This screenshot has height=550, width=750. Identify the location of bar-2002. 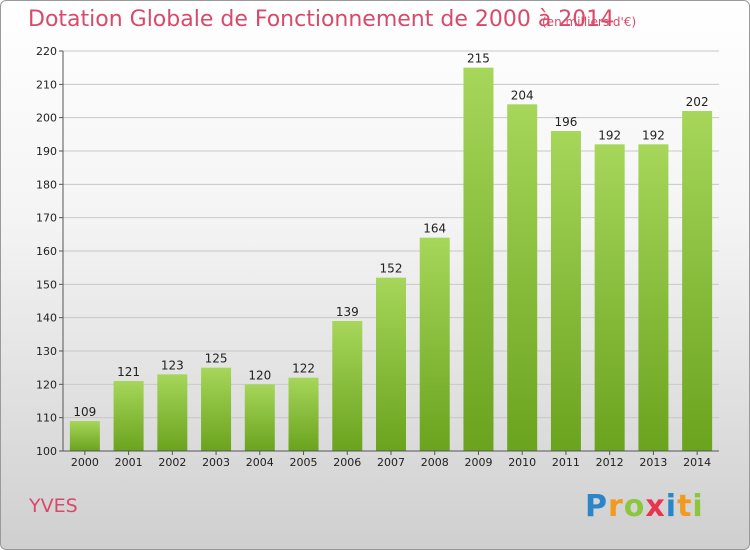
(172, 412).